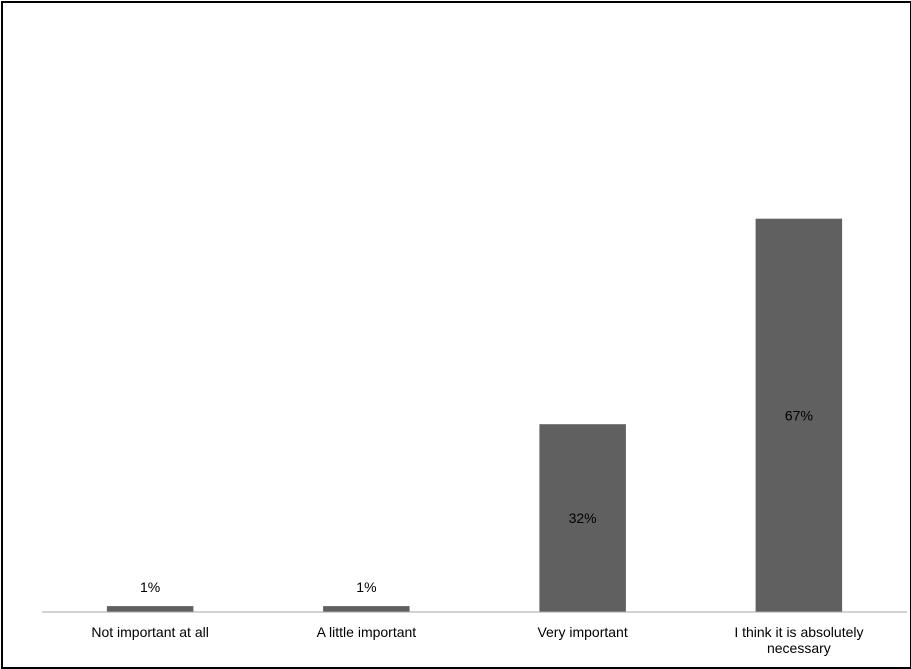 This screenshot has width=911, height=669. I want to click on data-label-1: 1%, so click(366, 587).